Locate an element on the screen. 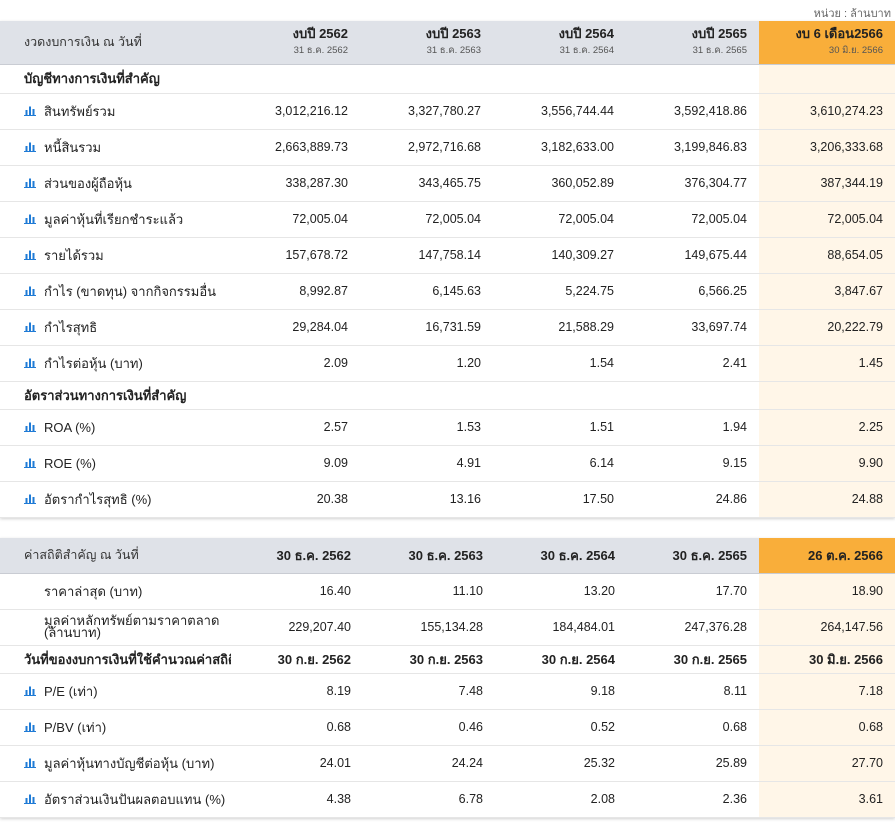 Image resolution: width=895 pixels, height=823 pixels. value-cell: 25.89 is located at coordinates (693, 763).